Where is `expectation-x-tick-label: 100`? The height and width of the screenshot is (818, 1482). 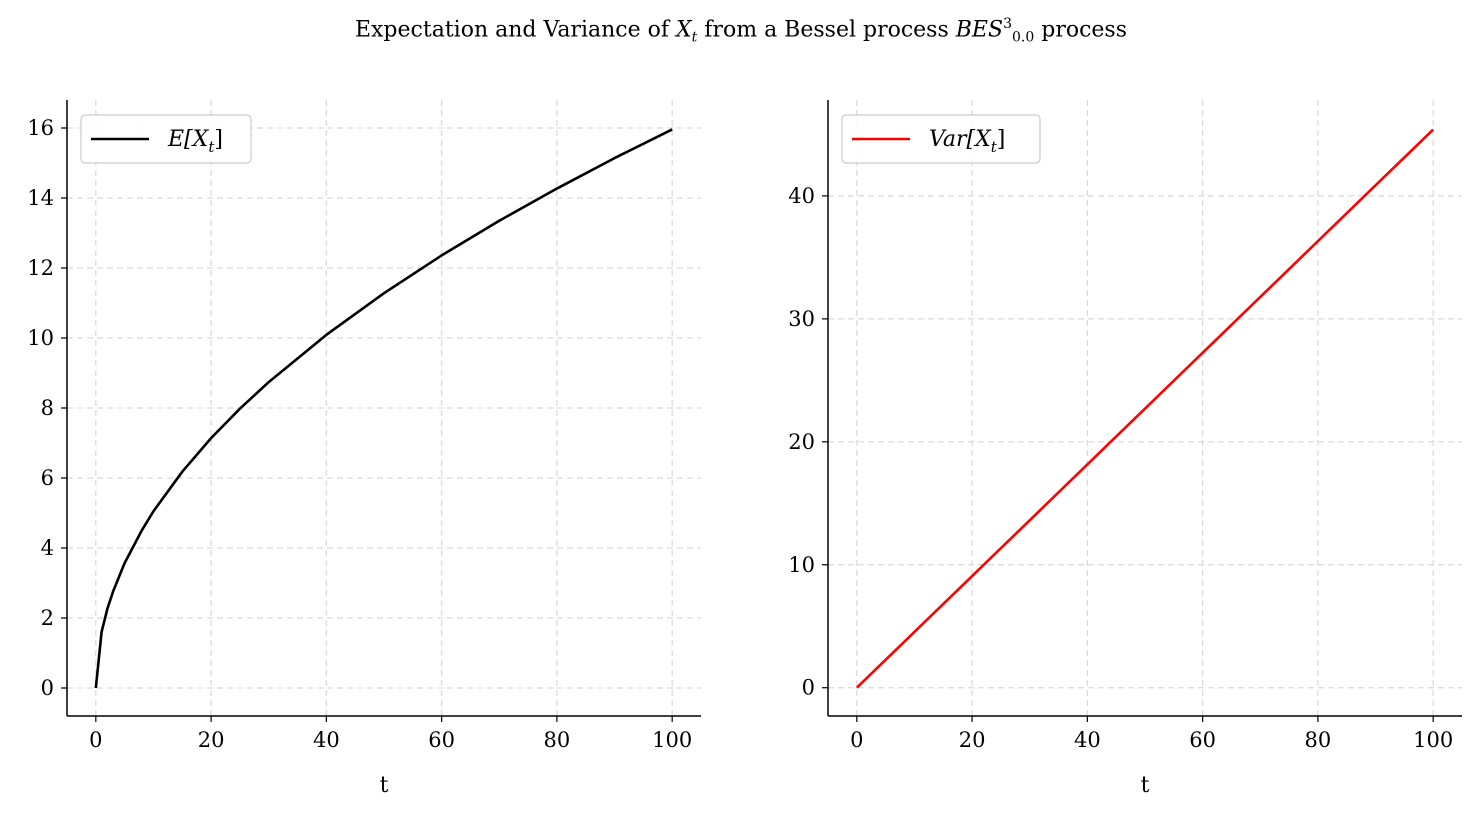
expectation-x-tick-label: 100 is located at coordinates (672, 740).